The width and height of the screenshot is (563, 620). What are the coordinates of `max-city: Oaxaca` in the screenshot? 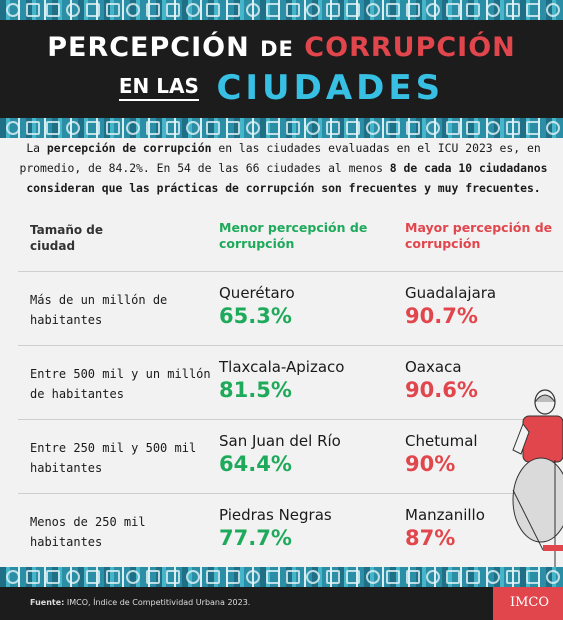 It's located at (433, 367).